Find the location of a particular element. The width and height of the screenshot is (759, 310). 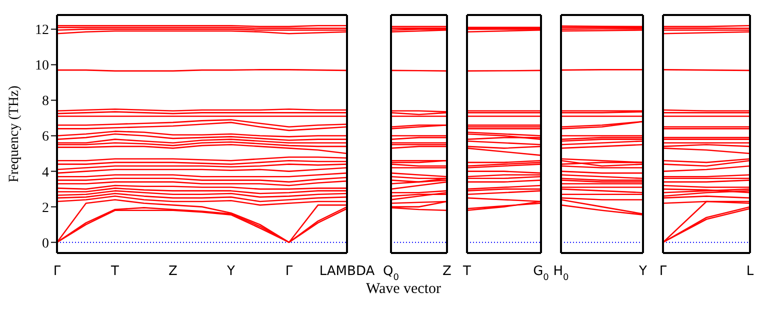

x-tick-label: L is located at coordinates (750, 271).